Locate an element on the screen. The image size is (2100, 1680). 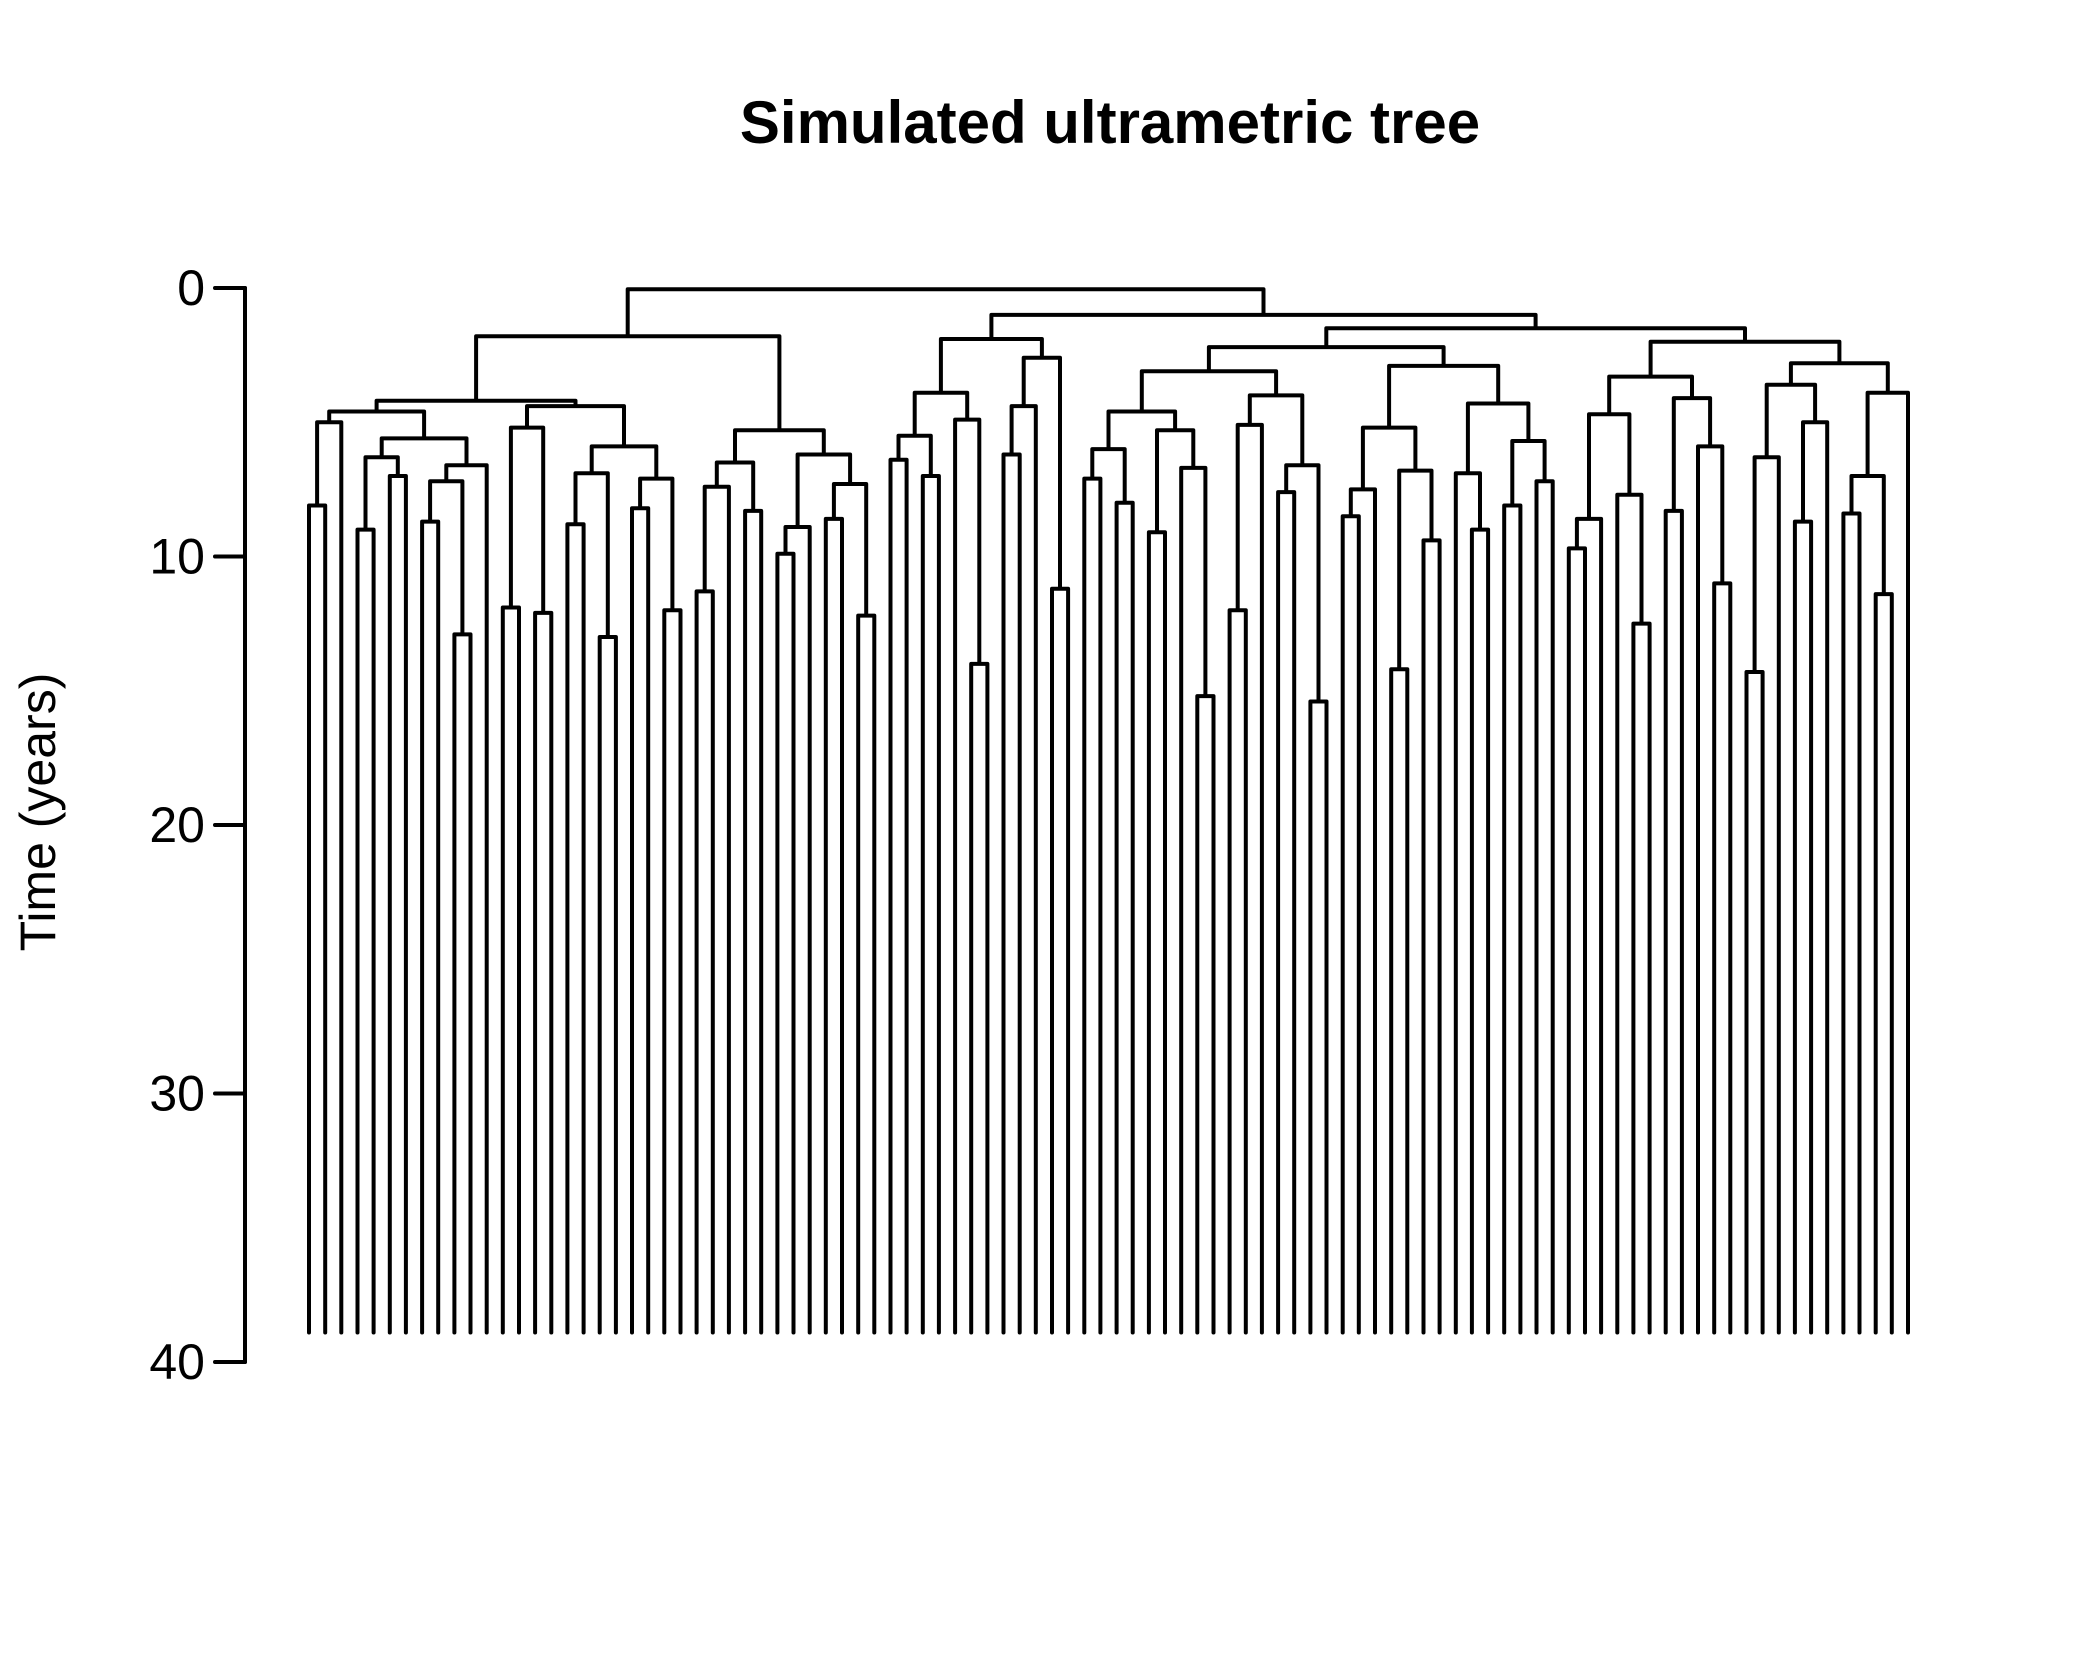
y-axis-tick-labels: 0 10 20 30 40 is located at coordinates (177, 825).